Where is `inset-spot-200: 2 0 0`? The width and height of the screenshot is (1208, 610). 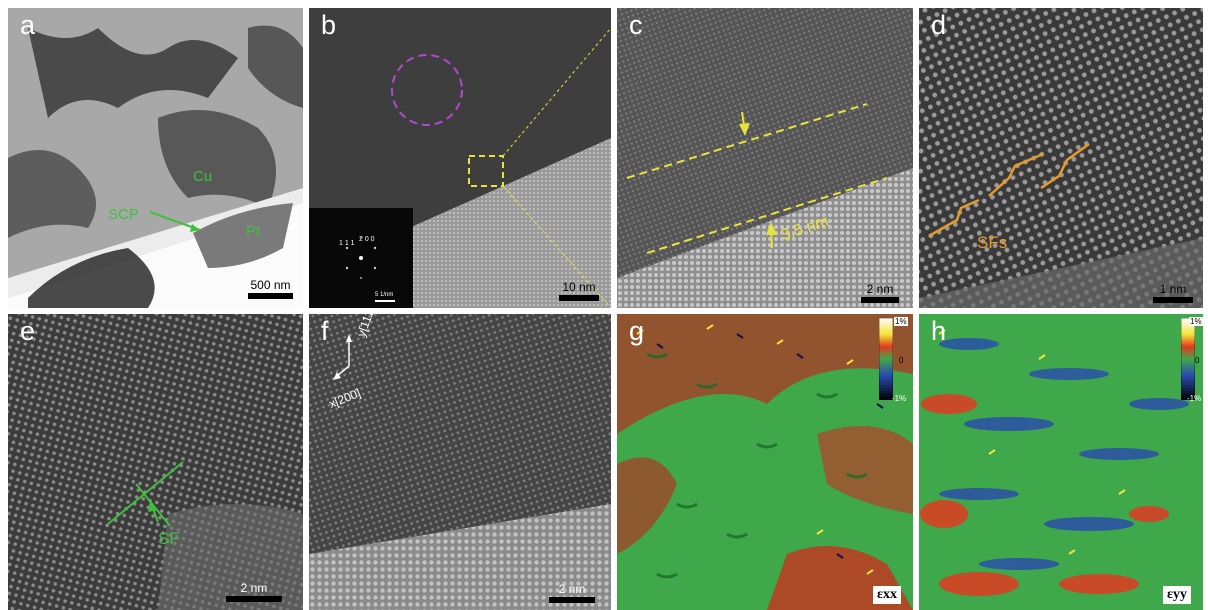 inset-spot-200: 2 0 0 is located at coordinates (367, 239).